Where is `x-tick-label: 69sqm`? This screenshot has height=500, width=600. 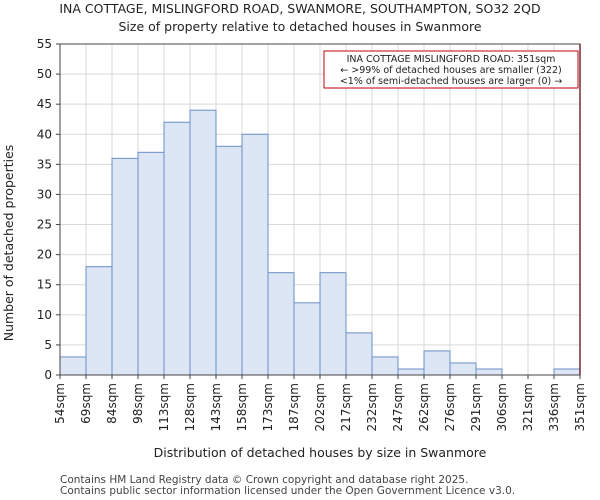
x-tick-label: 69sqm is located at coordinates (86, 403).